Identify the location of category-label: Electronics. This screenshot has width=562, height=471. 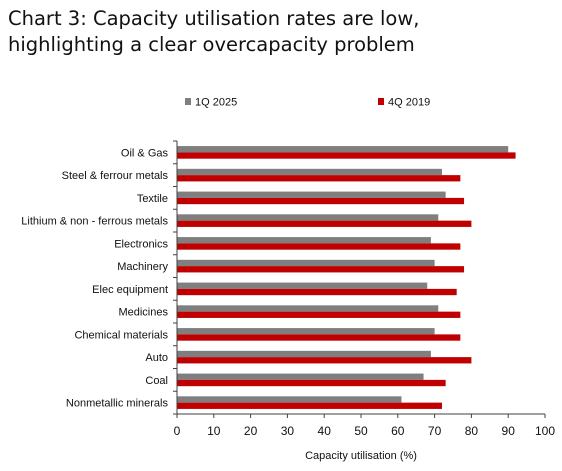
(141, 244).